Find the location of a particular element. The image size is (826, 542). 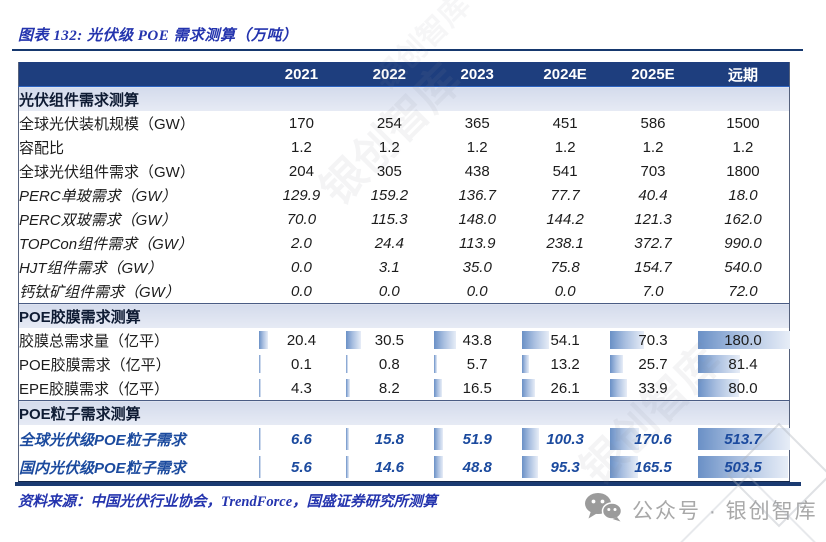

cell-value: 51.9 is located at coordinates (477, 439).